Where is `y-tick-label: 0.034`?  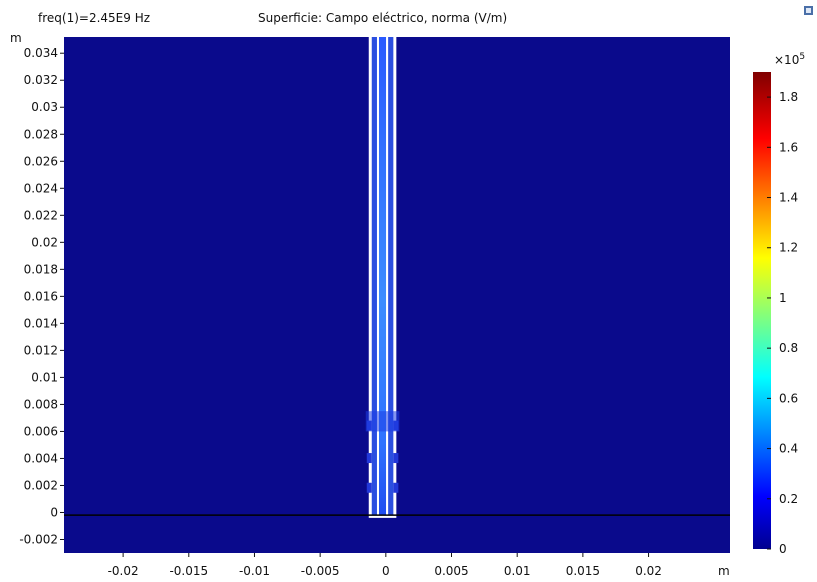
y-tick-label: 0.034 is located at coordinates (41, 53).